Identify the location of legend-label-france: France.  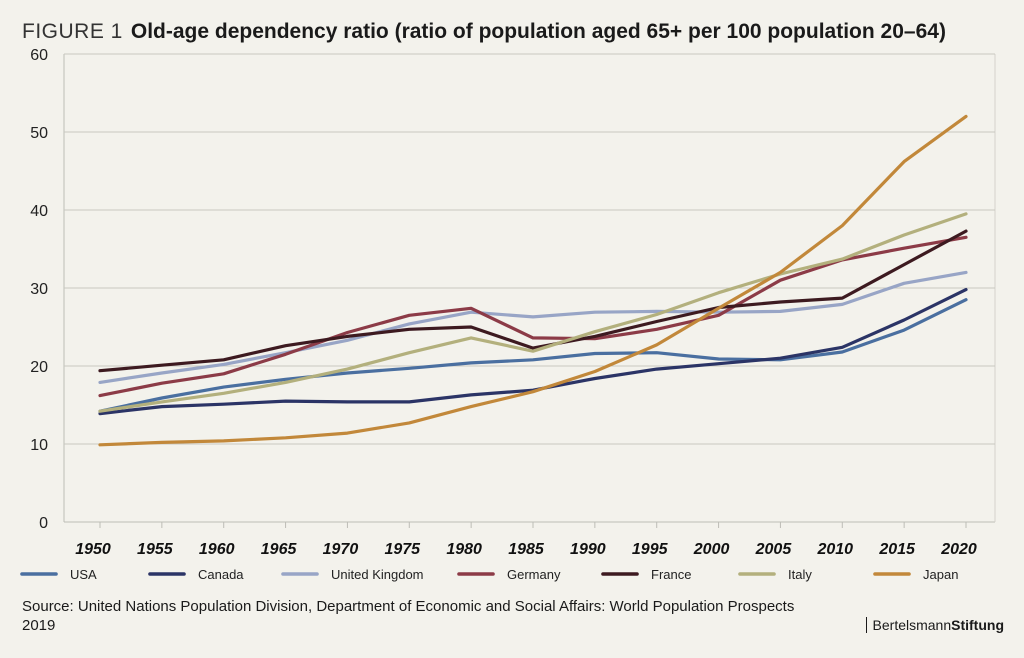
(671, 574).